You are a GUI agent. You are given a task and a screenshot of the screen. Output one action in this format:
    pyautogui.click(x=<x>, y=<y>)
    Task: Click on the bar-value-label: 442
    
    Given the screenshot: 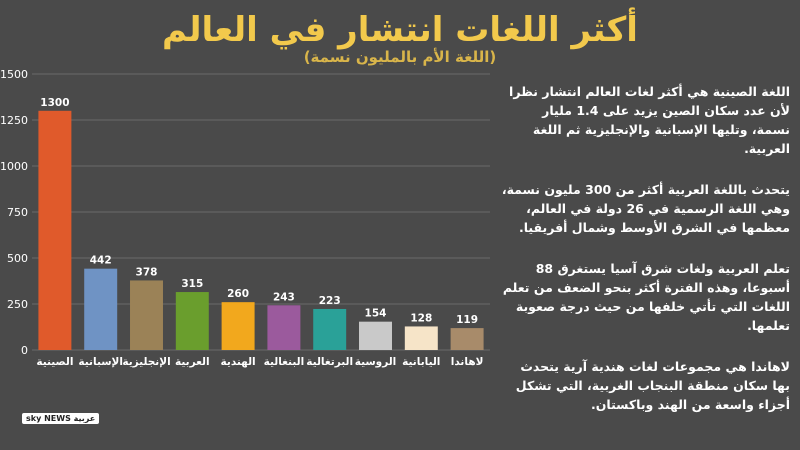 What is the action you would take?
    pyautogui.click(x=101, y=261)
    